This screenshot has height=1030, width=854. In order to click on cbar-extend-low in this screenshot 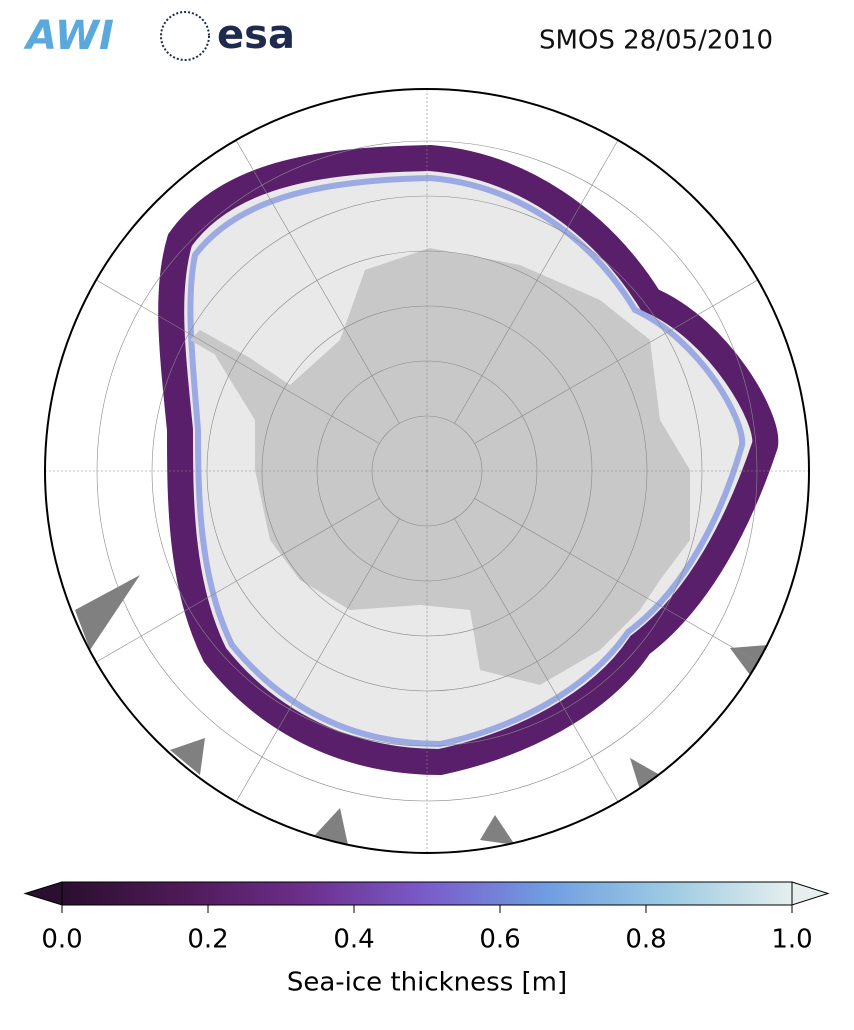, I will do `click(43, 893)`.